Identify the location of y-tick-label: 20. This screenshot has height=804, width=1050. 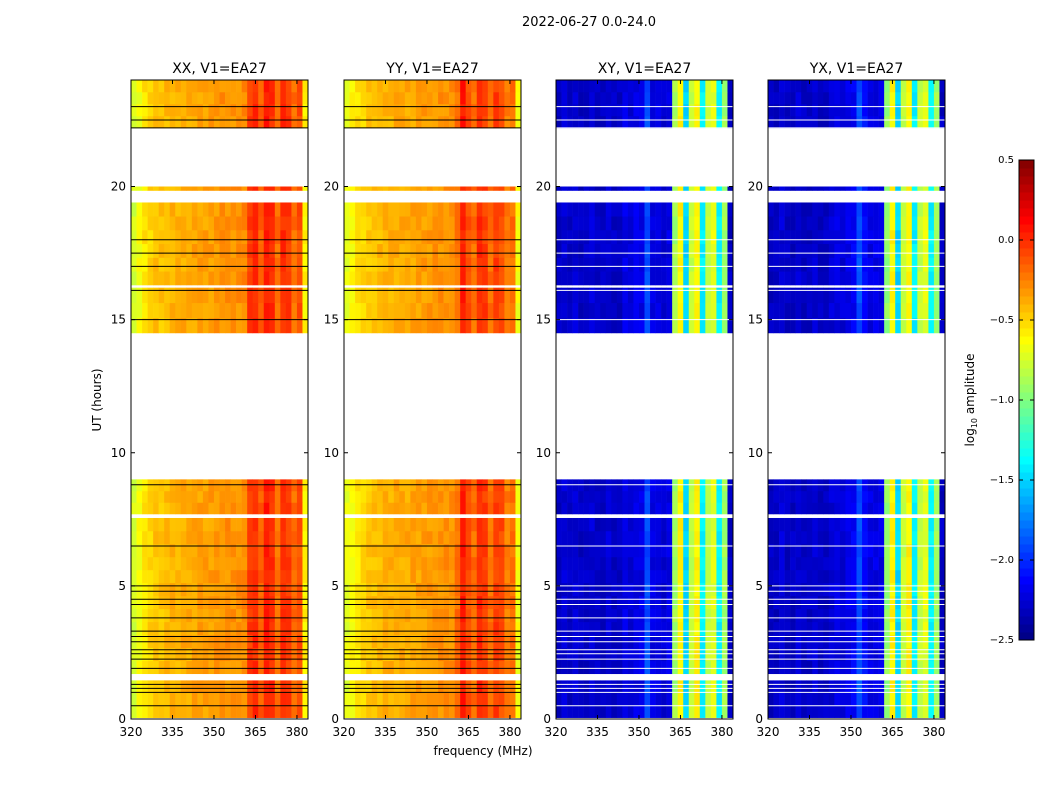
(755, 187).